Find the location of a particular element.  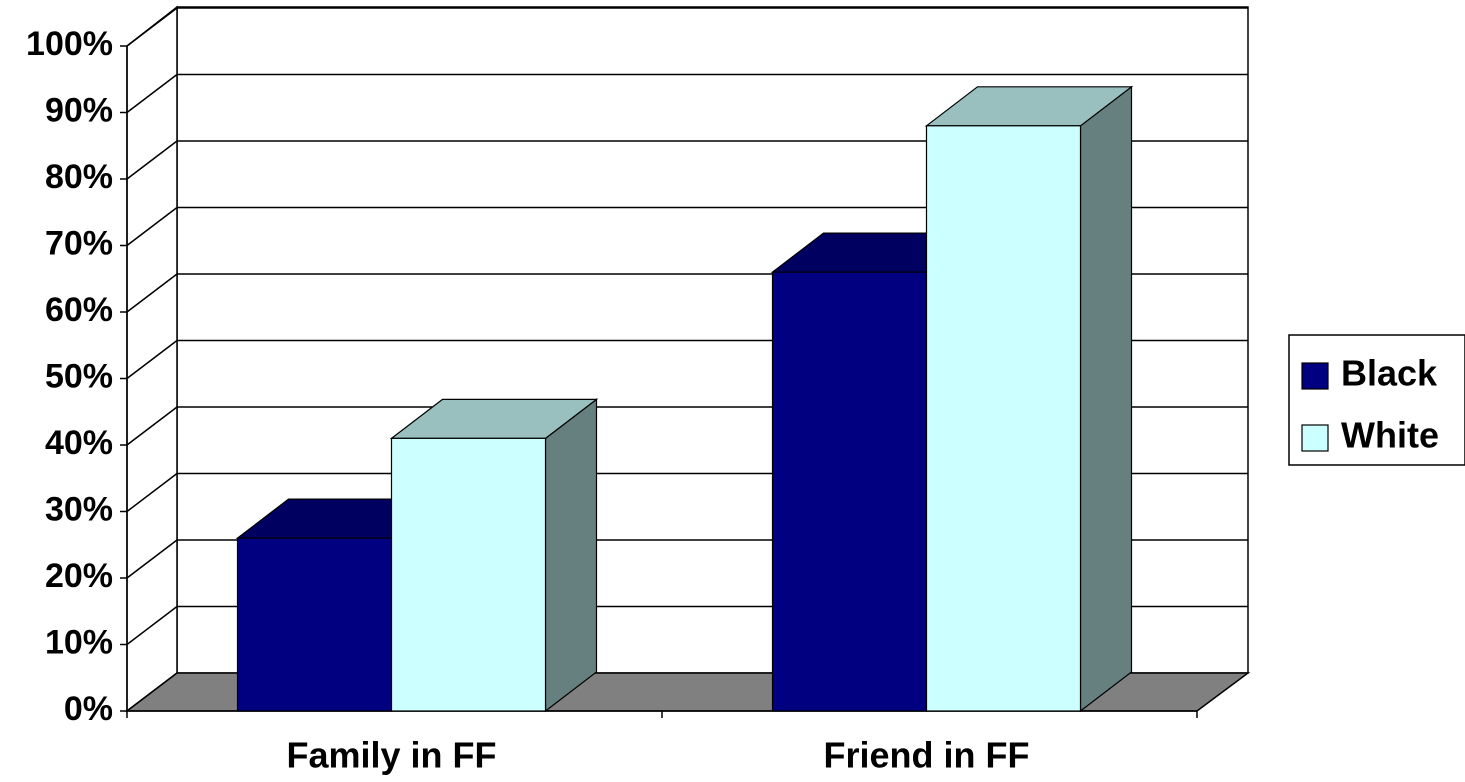

x-tick-label: Friend in FF is located at coordinates (927, 755).